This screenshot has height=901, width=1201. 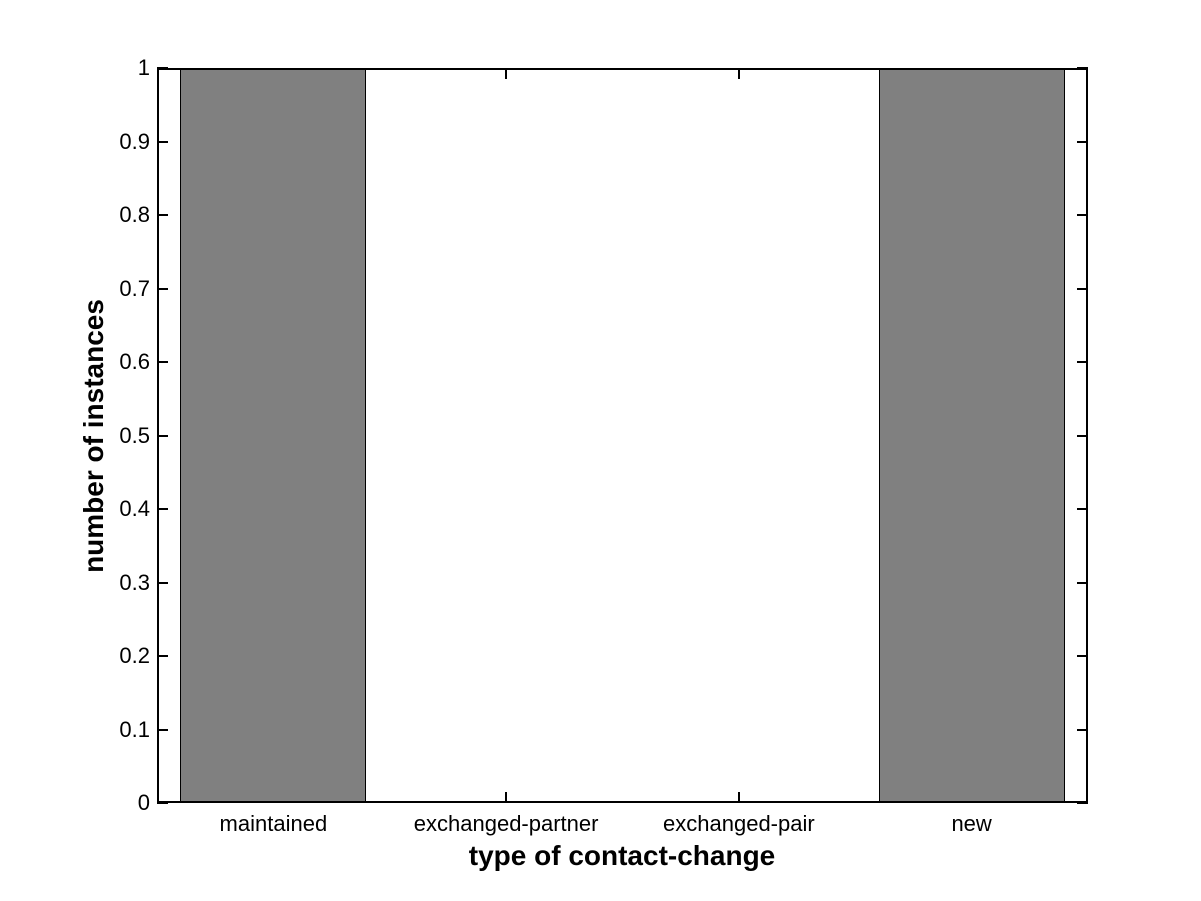 What do you see at coordinates (143, 67) in the screenshot?
I see `y-tick-label: 1` at bounding box center [143, 67].